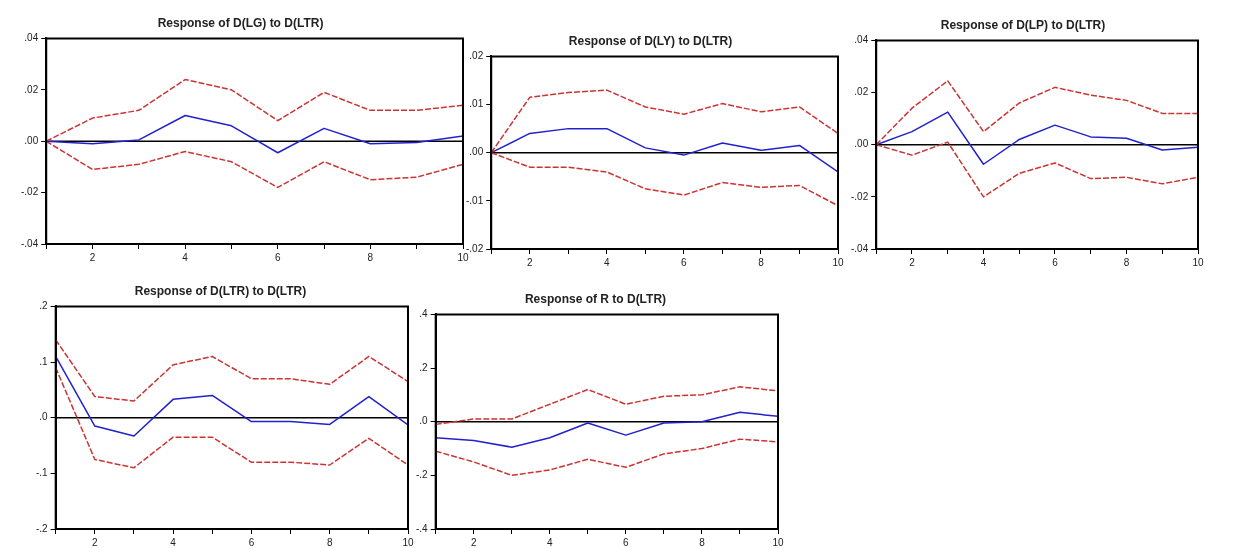 This screenshot has width=1251, height=548. Describe the element at coordinates (220, 290) in the screenshot. I see `chart-title: Response of D(LTR) to D(LTR)` at that location.